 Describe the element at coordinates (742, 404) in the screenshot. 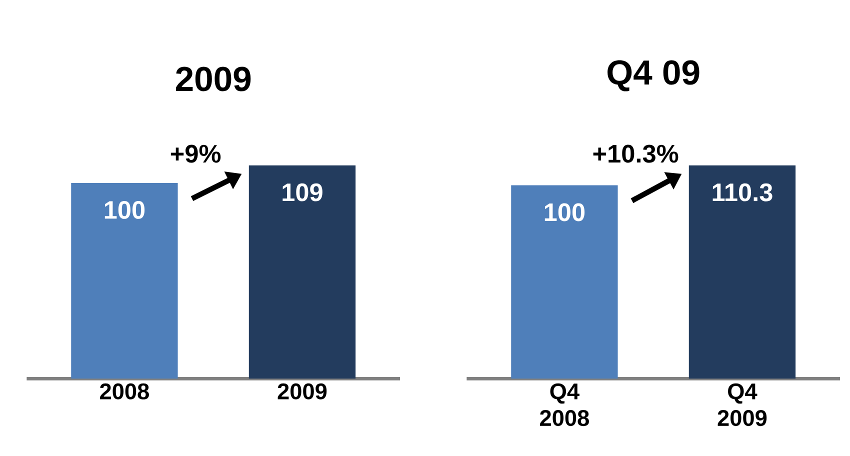

I see `x-tick-label: Q4 2009` at that location.